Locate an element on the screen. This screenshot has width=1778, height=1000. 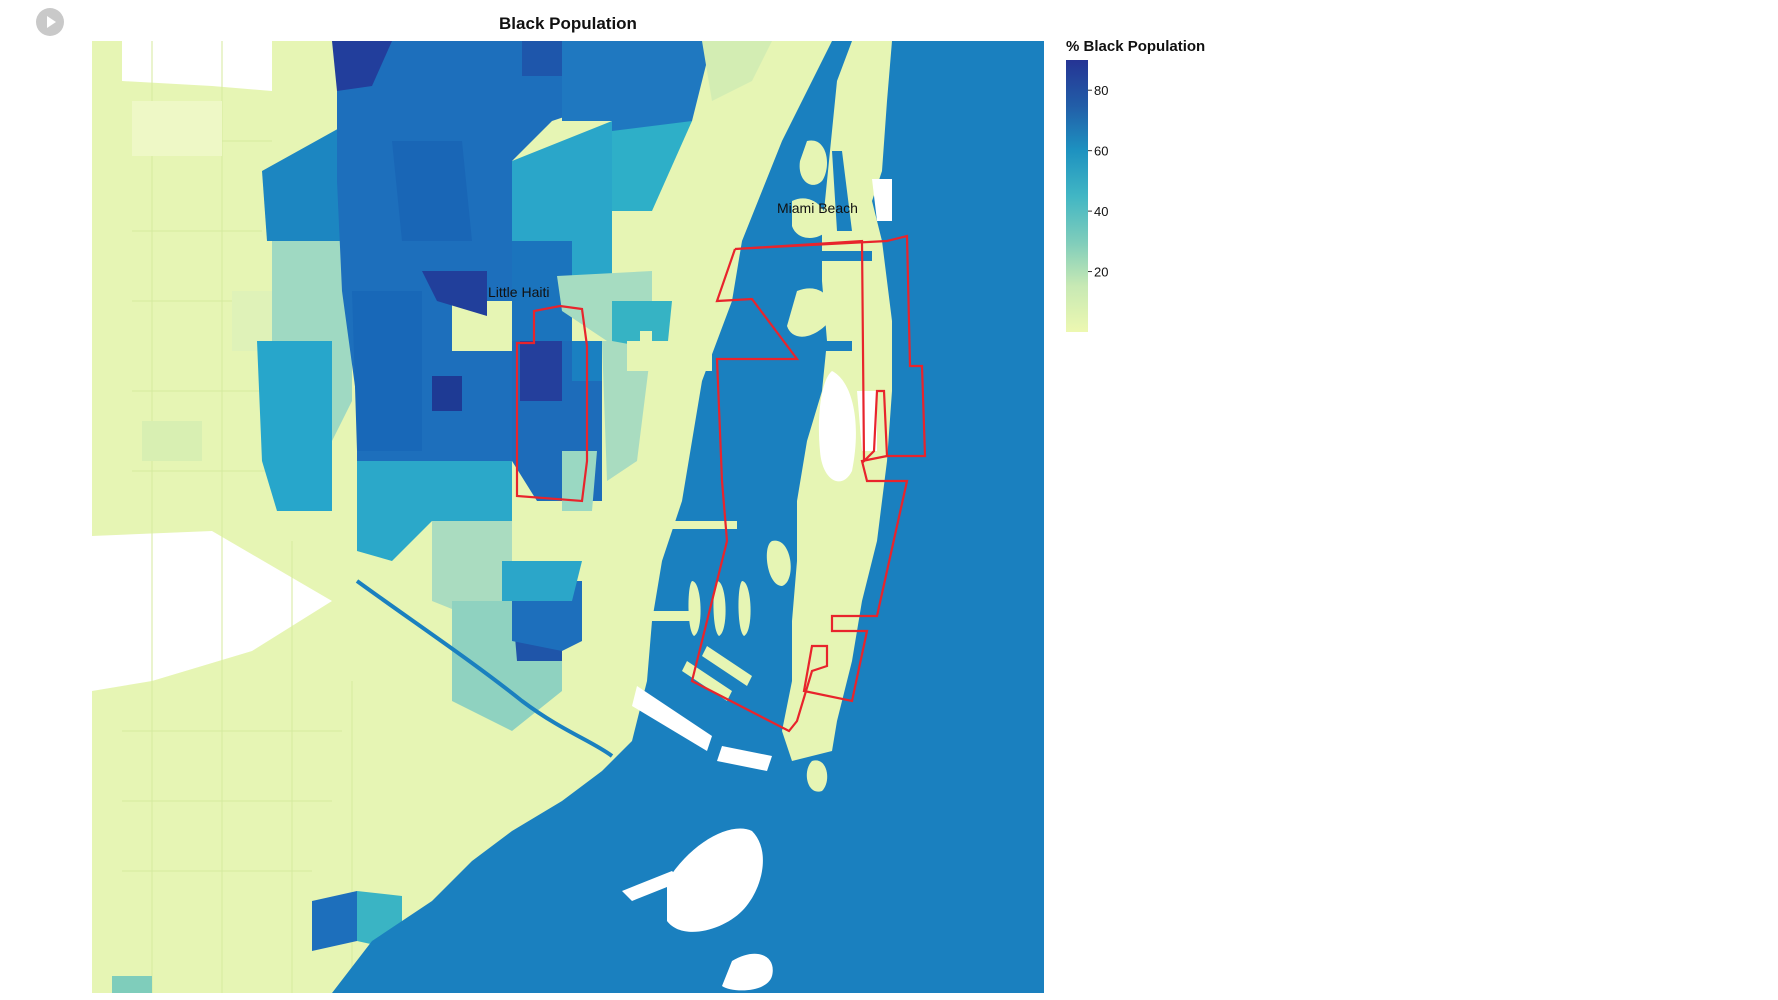
golf-course is located at coordinates (837, 426).